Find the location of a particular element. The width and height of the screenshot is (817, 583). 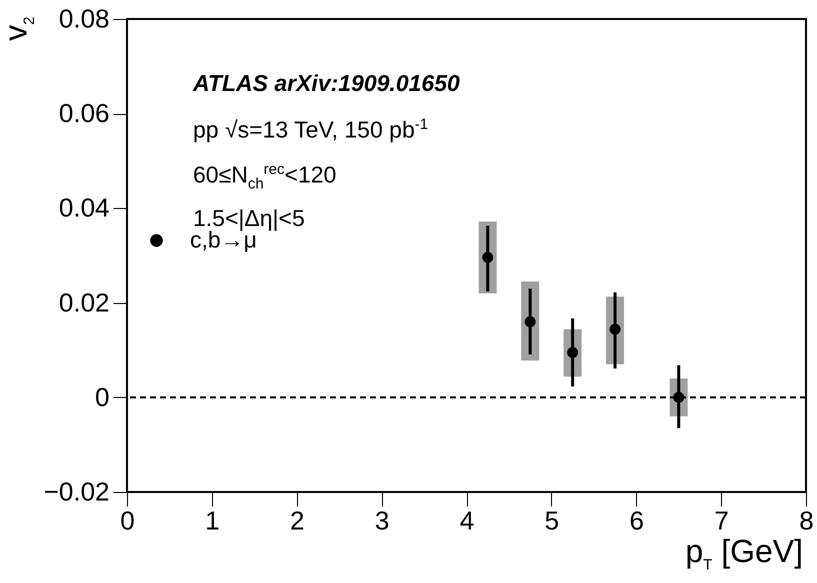

y-tick-label: 0.02 is located at coordinates (84, 302).